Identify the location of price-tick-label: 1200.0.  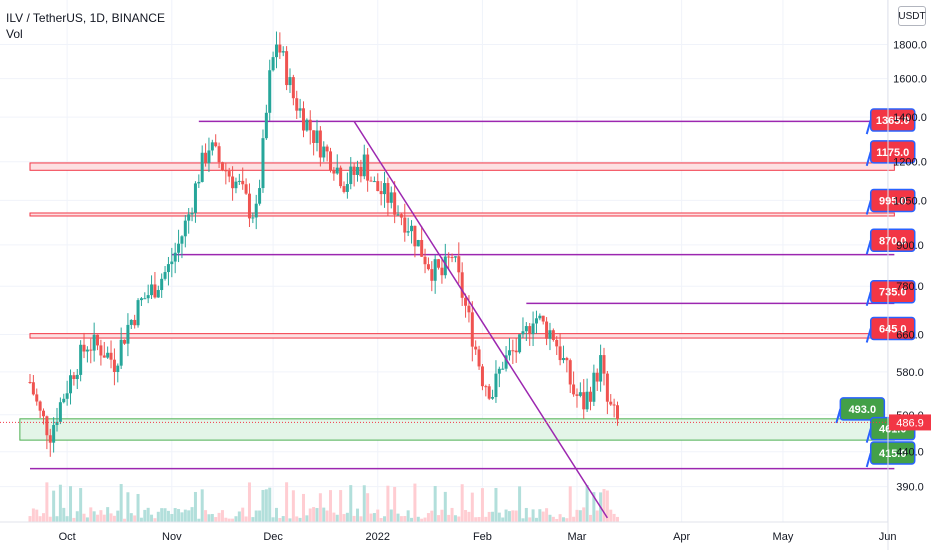
(910, 163).